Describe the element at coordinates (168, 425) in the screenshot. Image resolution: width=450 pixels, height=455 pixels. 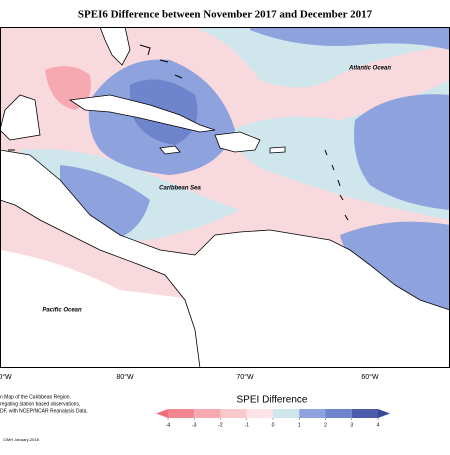
I see `colorbar-tick-label: -4` at that location.